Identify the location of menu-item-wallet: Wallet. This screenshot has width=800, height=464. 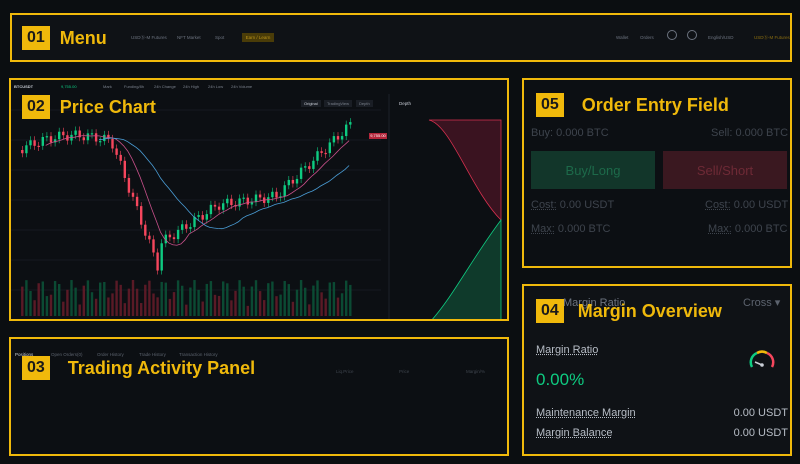
(622, 37).